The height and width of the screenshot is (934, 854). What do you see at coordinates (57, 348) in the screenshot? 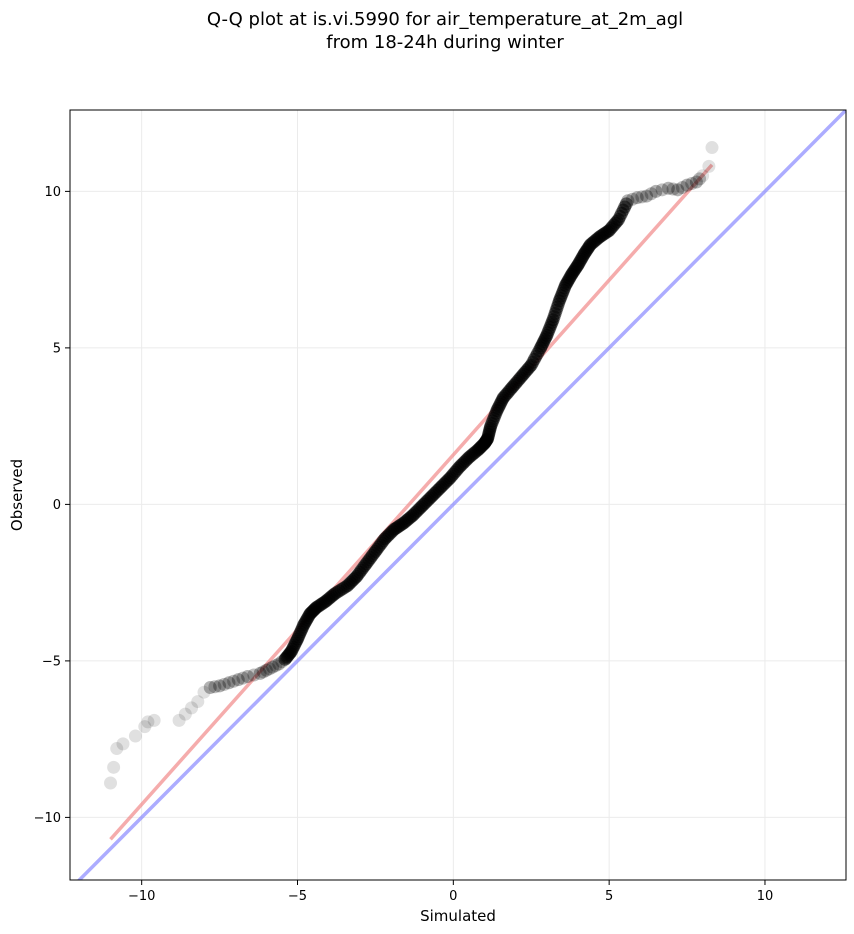
I see `y-tick-label: 5` at bounding box center [57, 348].